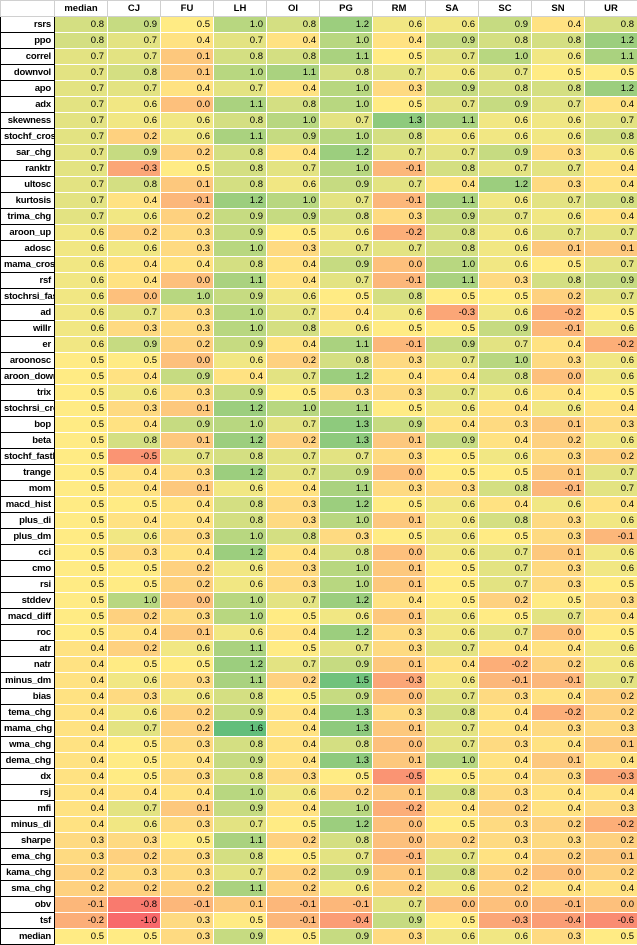 This screenshot has width=637, height=945. What do you see at coordinates (240, 553) in the screenshot?
I see `table-cell: 1.2` at bounding box center [240, 553].